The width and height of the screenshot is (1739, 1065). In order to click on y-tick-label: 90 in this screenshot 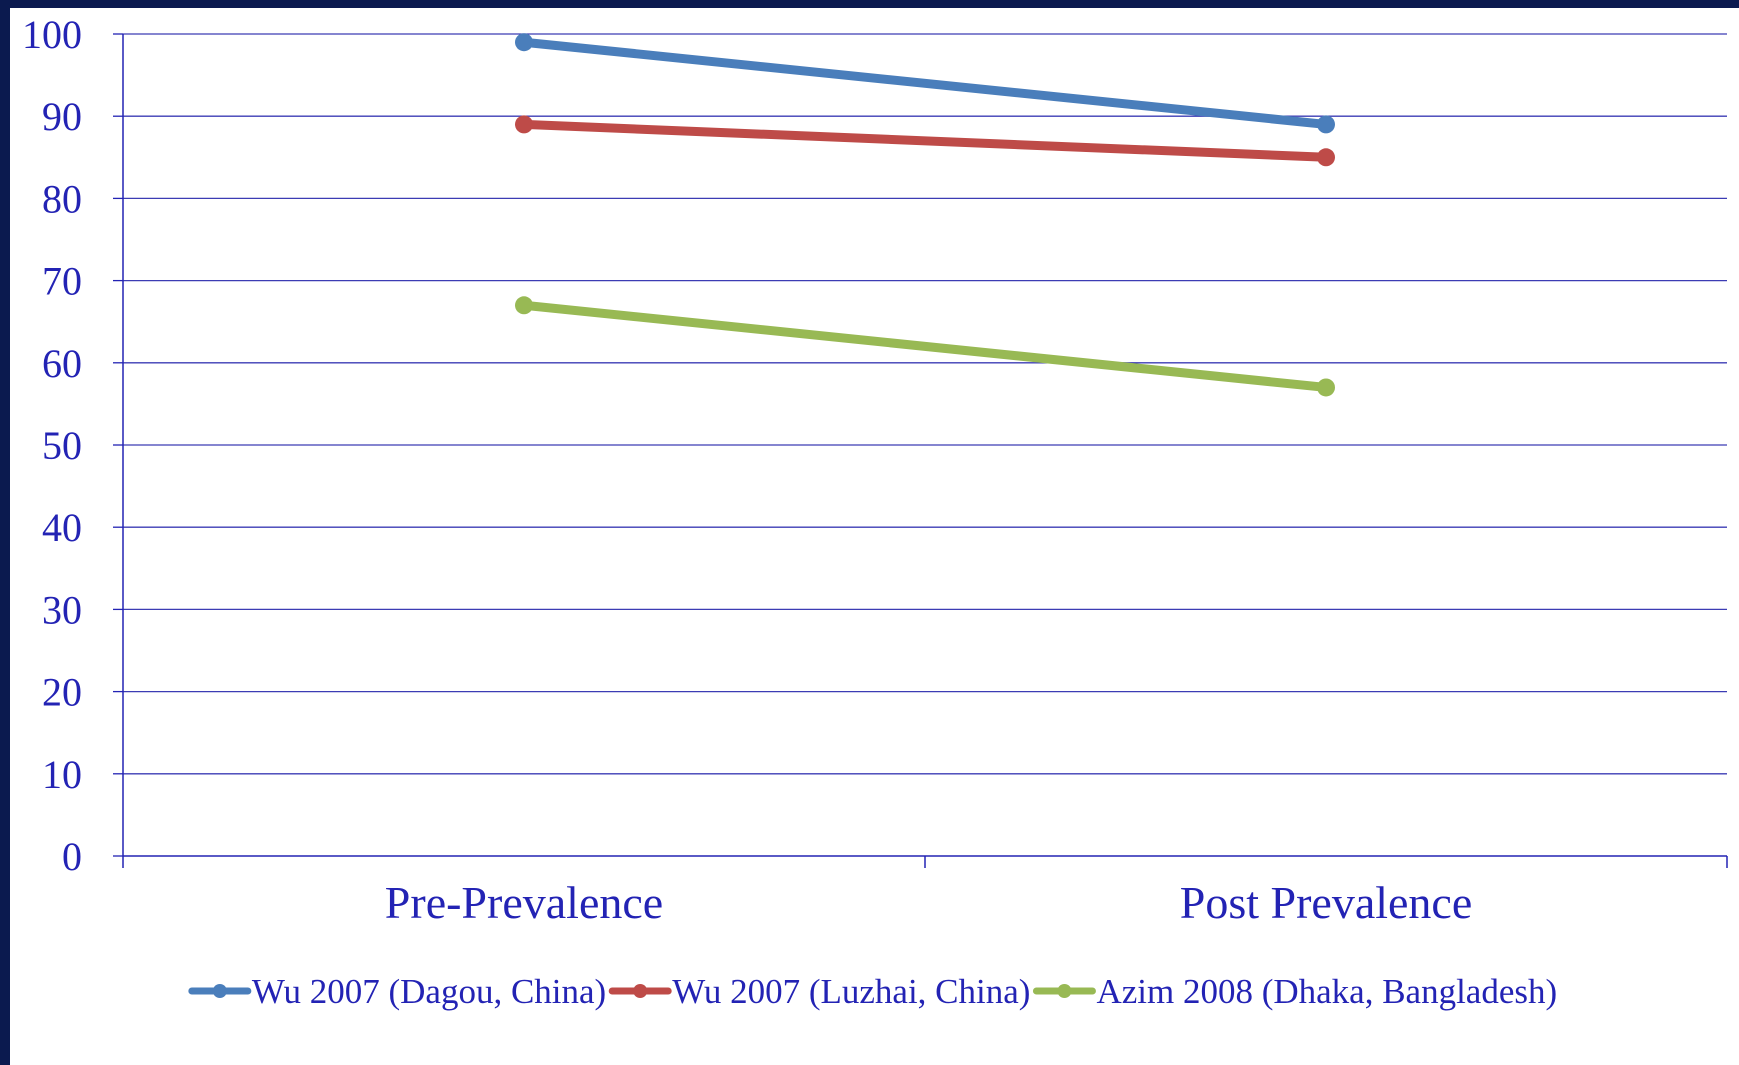, I will do `click(62, 116)`.